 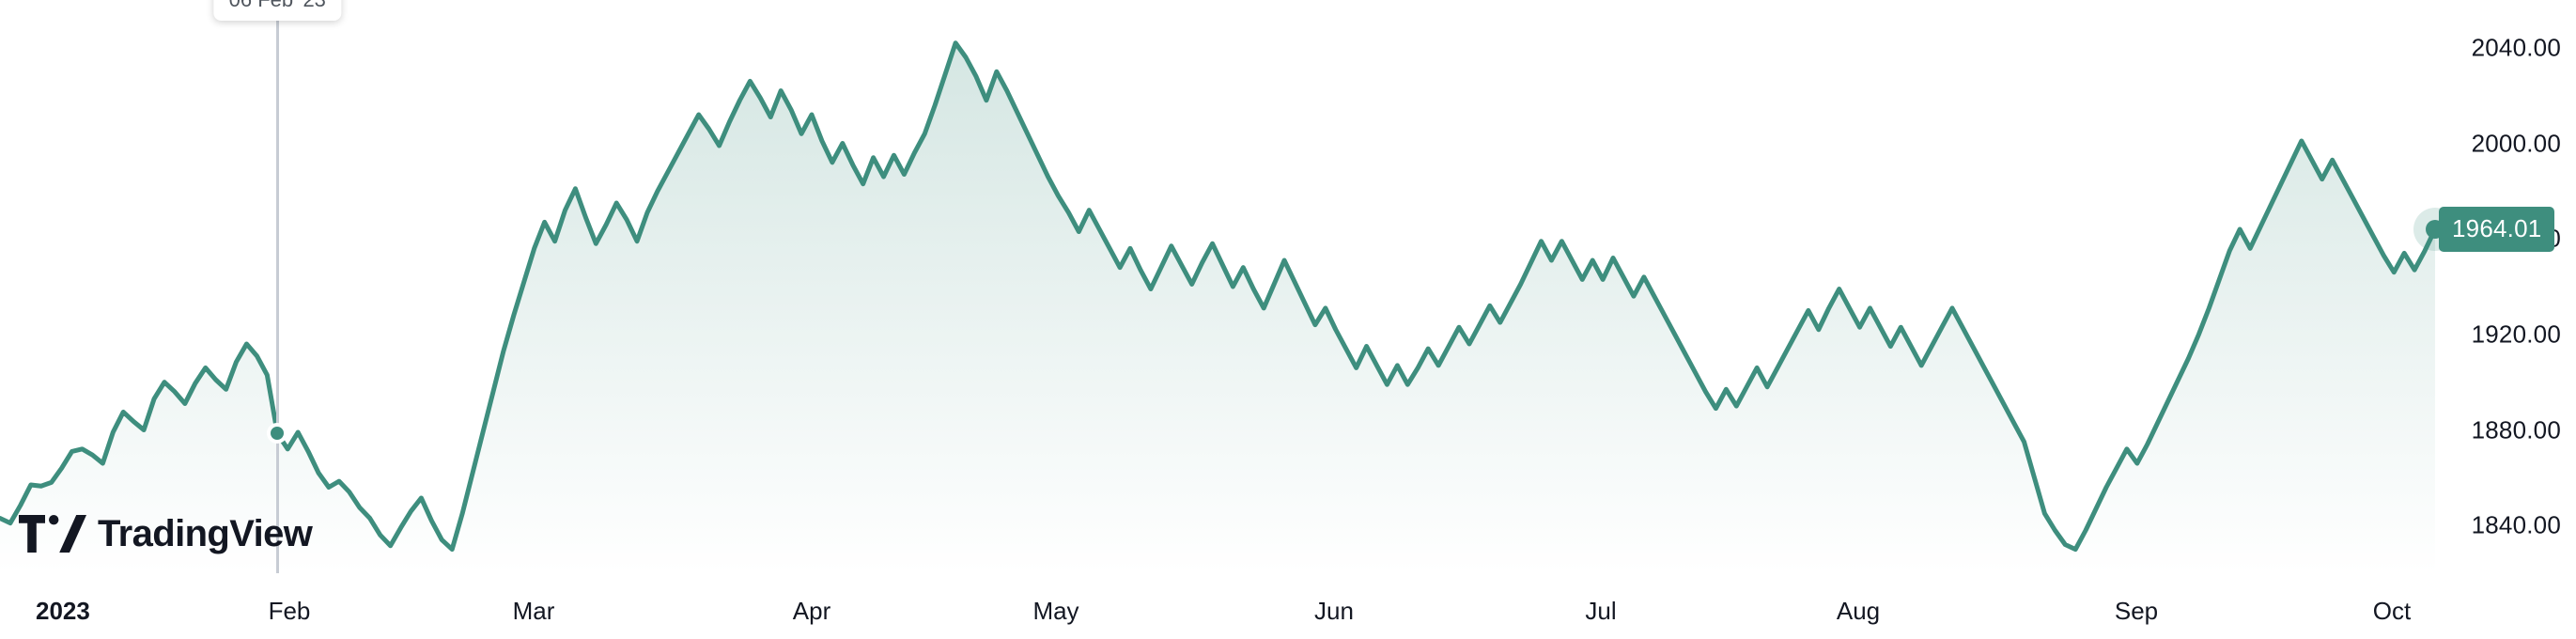 What do you see at coordinates (2516, 524) in the screenshot?
I see `price-tick-label: 1840.00` at bounding box center [2516, 524].